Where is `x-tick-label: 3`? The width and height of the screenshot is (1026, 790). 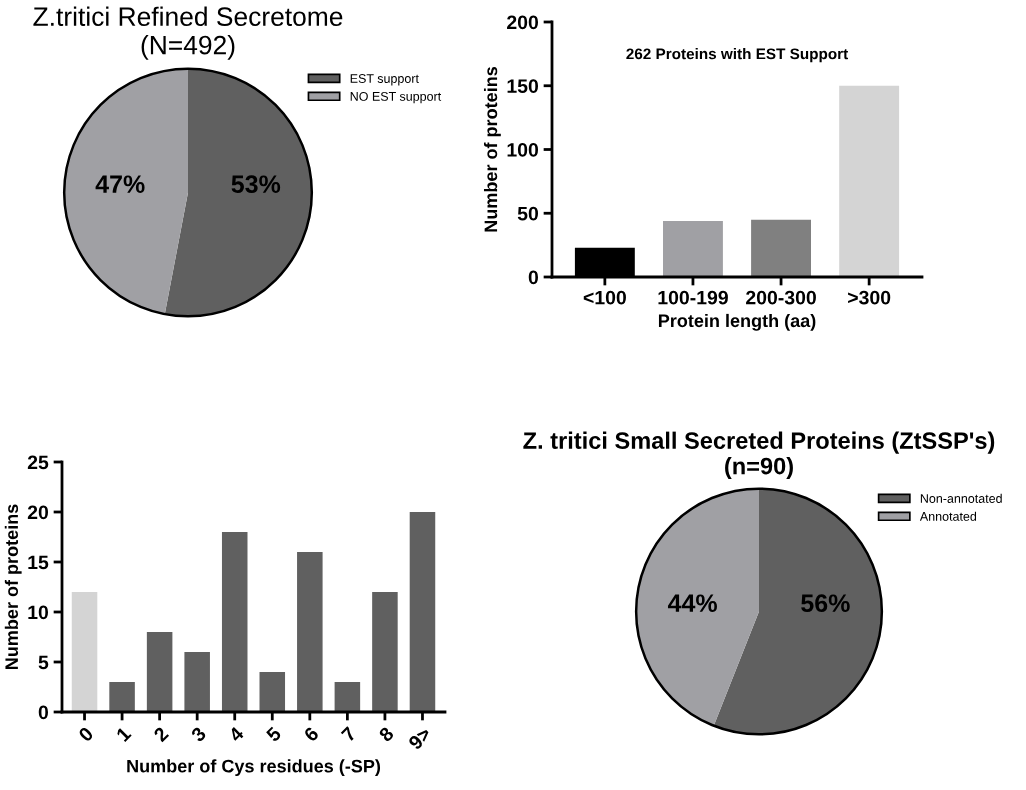
x-tick-label: 3 is located at coordinates (198, 734).